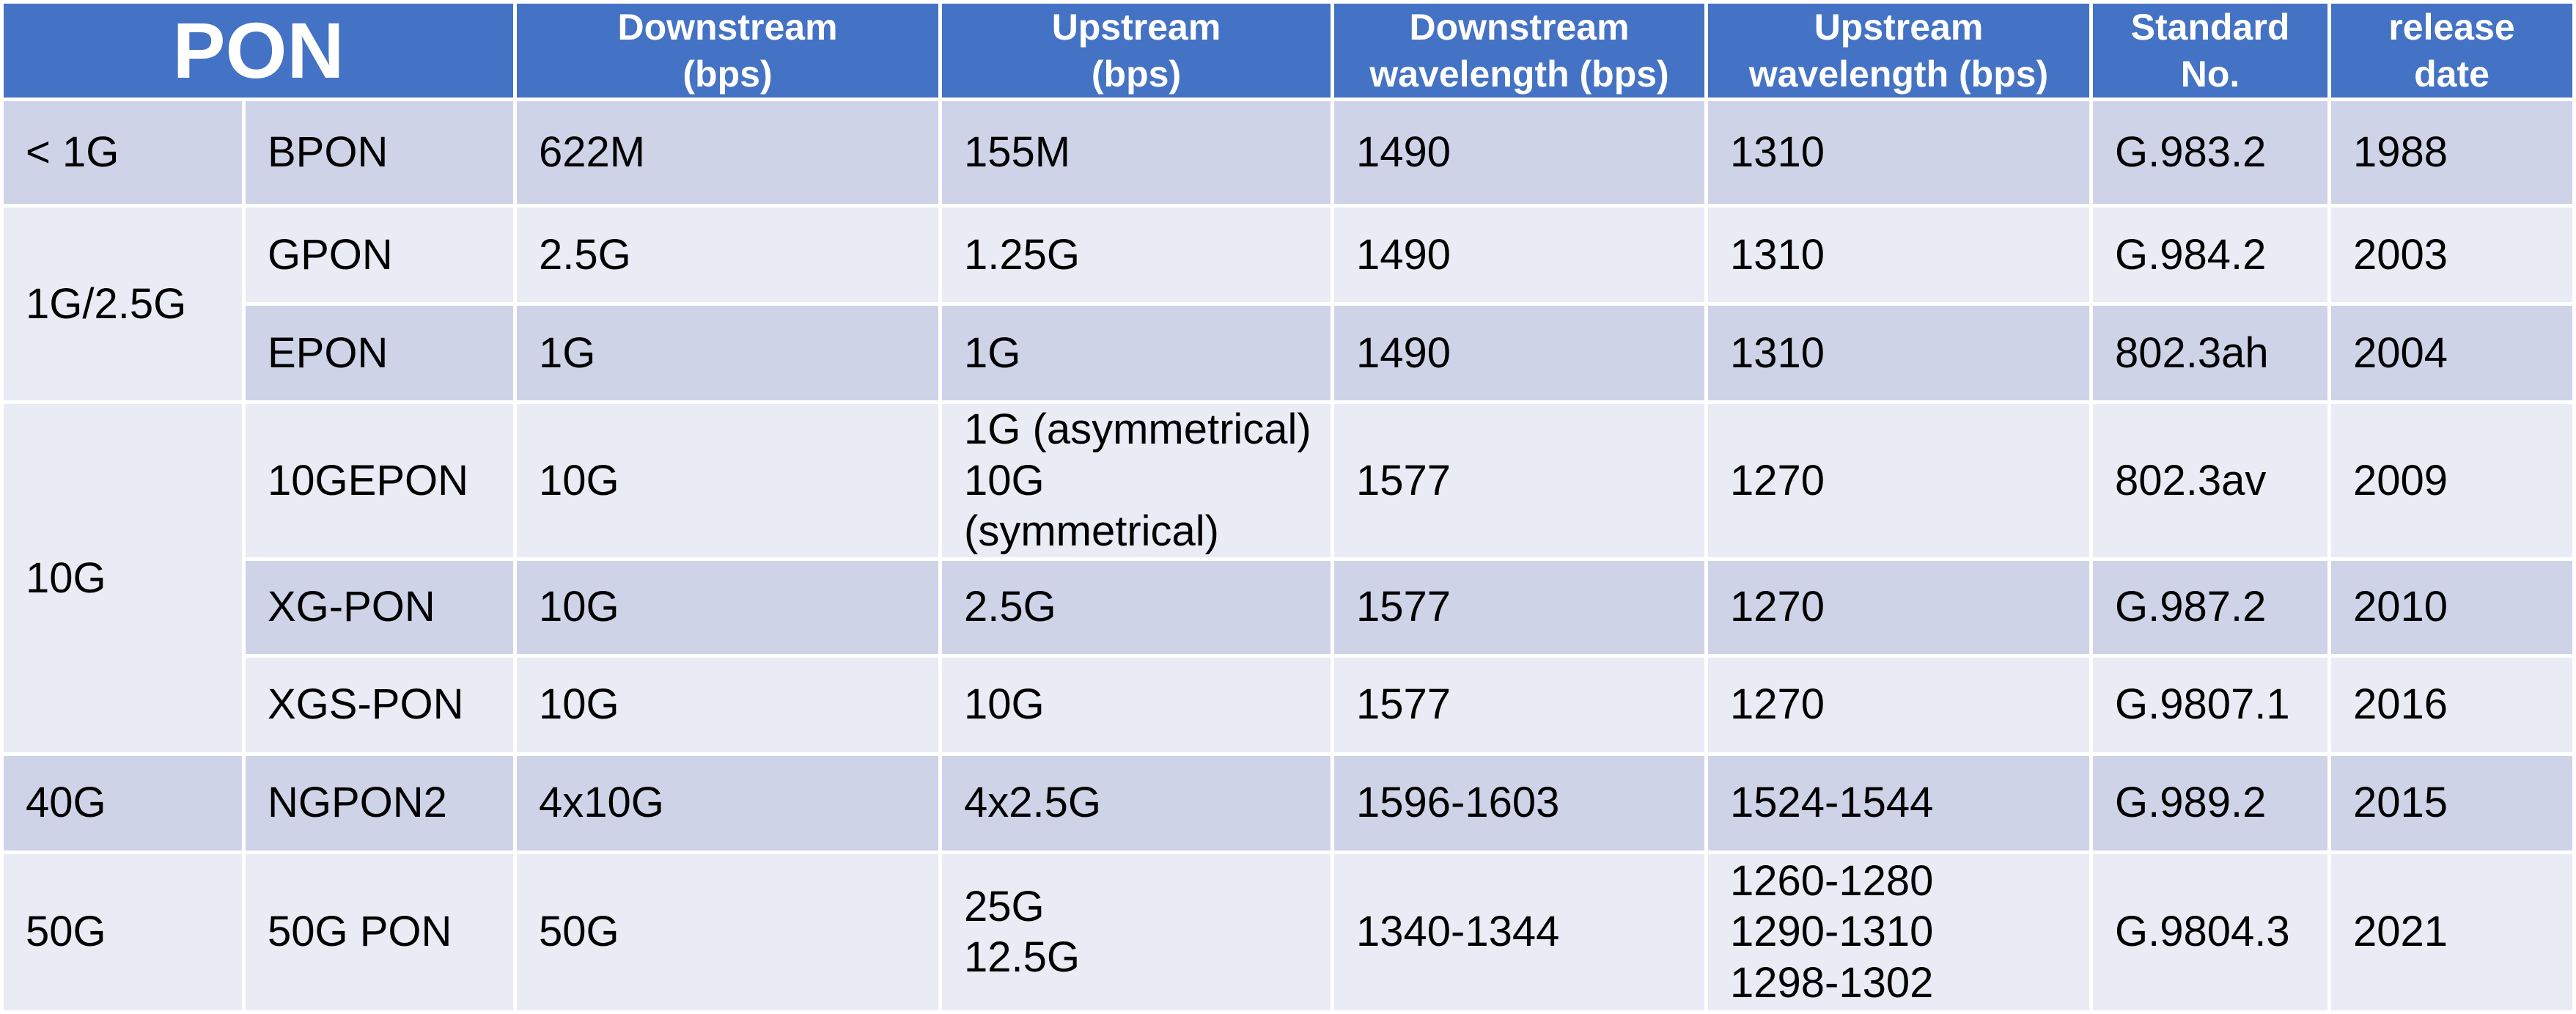 This screenshot has height=1014, width=2576. What do you see at coordinates (2210, 704) in the screenshot?
I see `cell-standard-no: G.9807.1` at bounding box center [2210, 704].